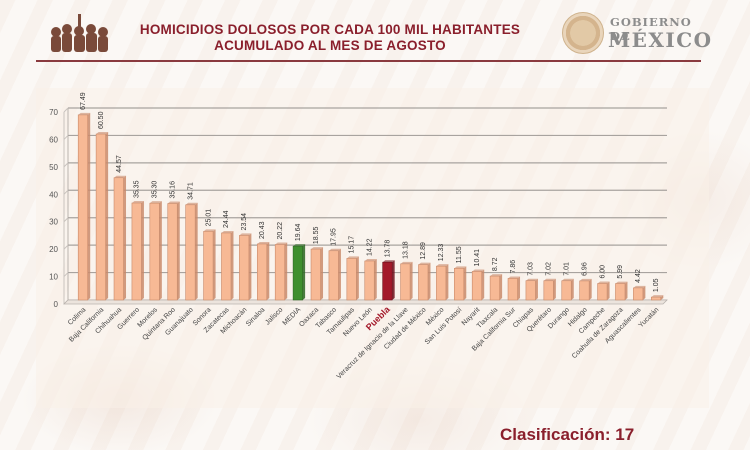 The height and width of the screenshot is (450, 750). Describe the element at coordinates (352, 278) in the screenshot. I see `bar-tamaulipas` at that location.